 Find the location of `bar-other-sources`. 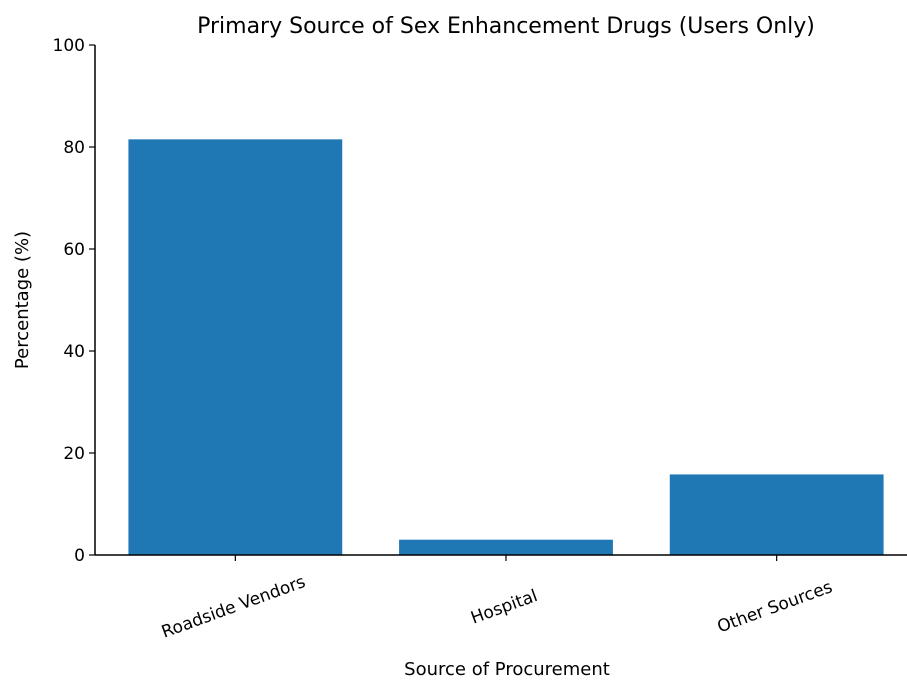

bar-other-sources is located at coordinates (776, 514).